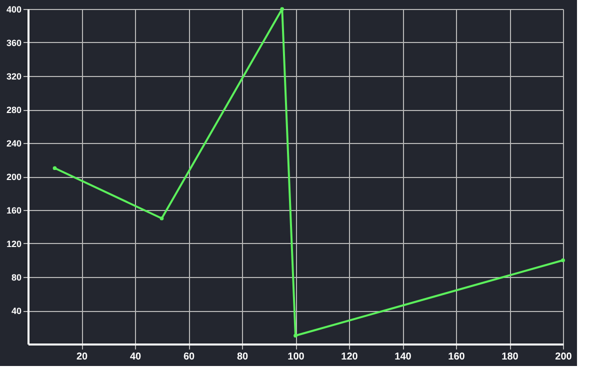 The height and width of the screenshot is (391, 602). I want to click on x-tick-label: 200, so click(563, 357).